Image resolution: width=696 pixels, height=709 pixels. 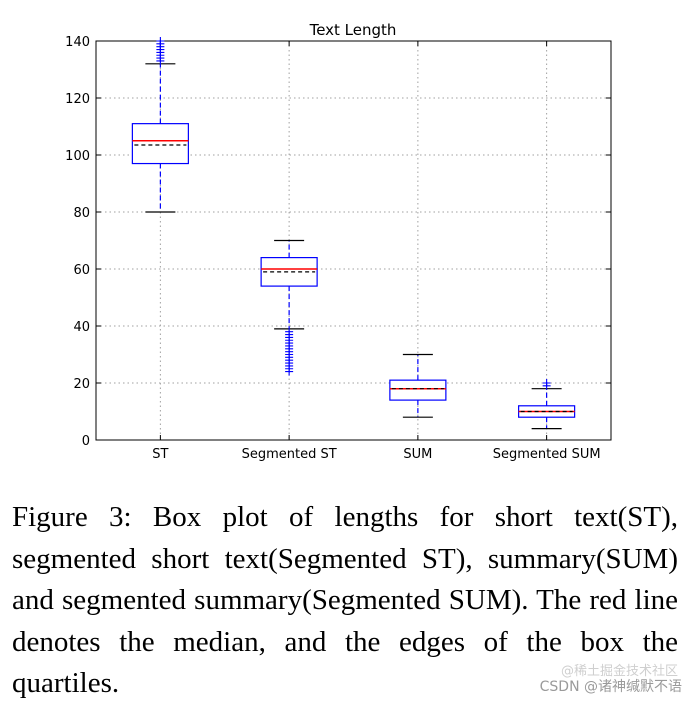 What do you see at coordinates (81, 213) in the screenshot?
I see `y-tick-label: 80` at bounding box center [81, 213].